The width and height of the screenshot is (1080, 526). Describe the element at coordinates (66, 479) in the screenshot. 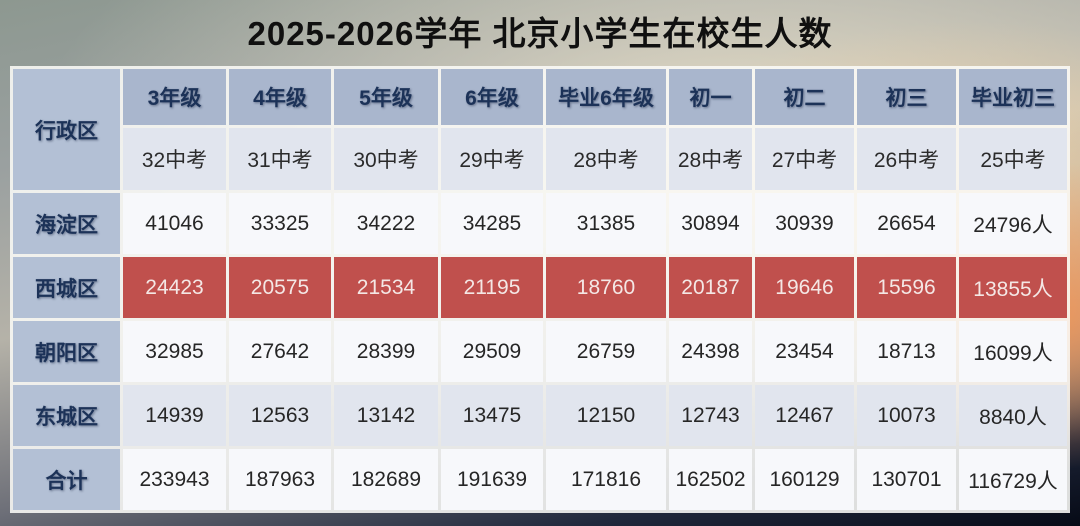

I see `district-label: 合计` at that location.